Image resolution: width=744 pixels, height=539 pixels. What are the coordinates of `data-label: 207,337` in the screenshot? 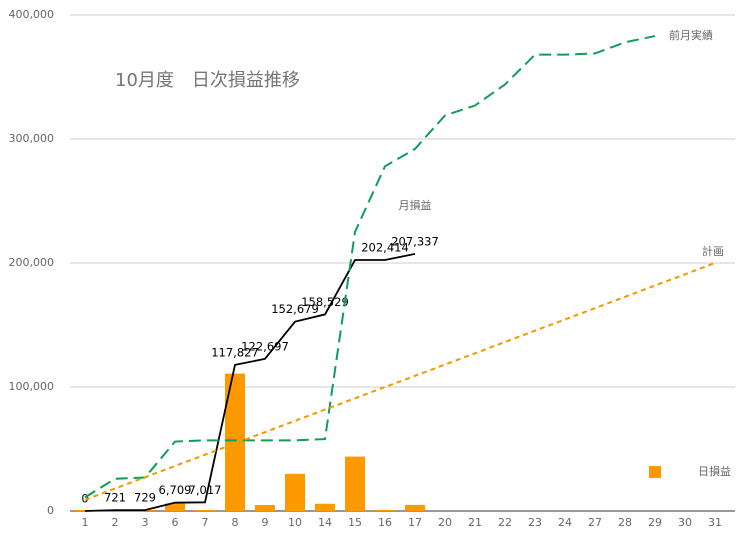 It's located at (415, 241).